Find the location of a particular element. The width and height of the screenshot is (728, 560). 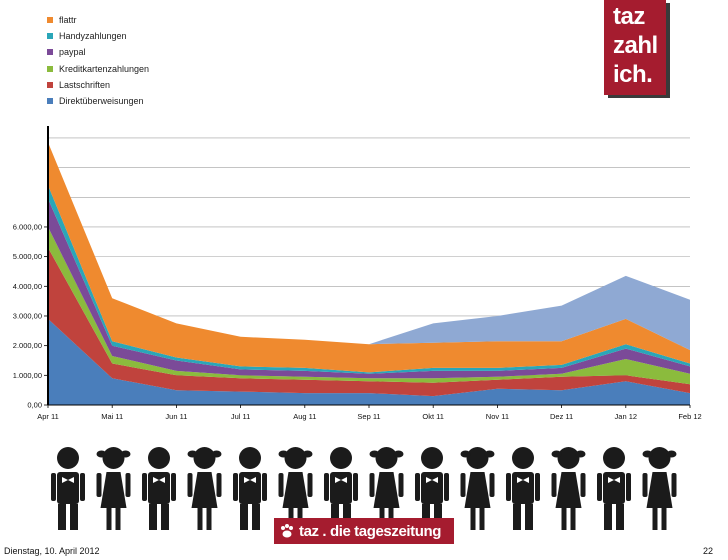

y-tick-label: 0,00 is located at coordinates (34, 405).